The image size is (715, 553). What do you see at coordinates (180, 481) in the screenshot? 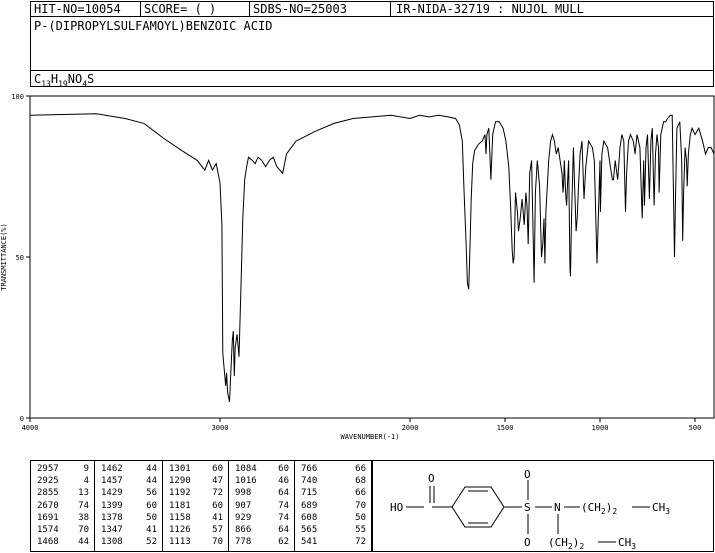
I see `peak-wavenumber: 1290` at bounding box center [180, 481].